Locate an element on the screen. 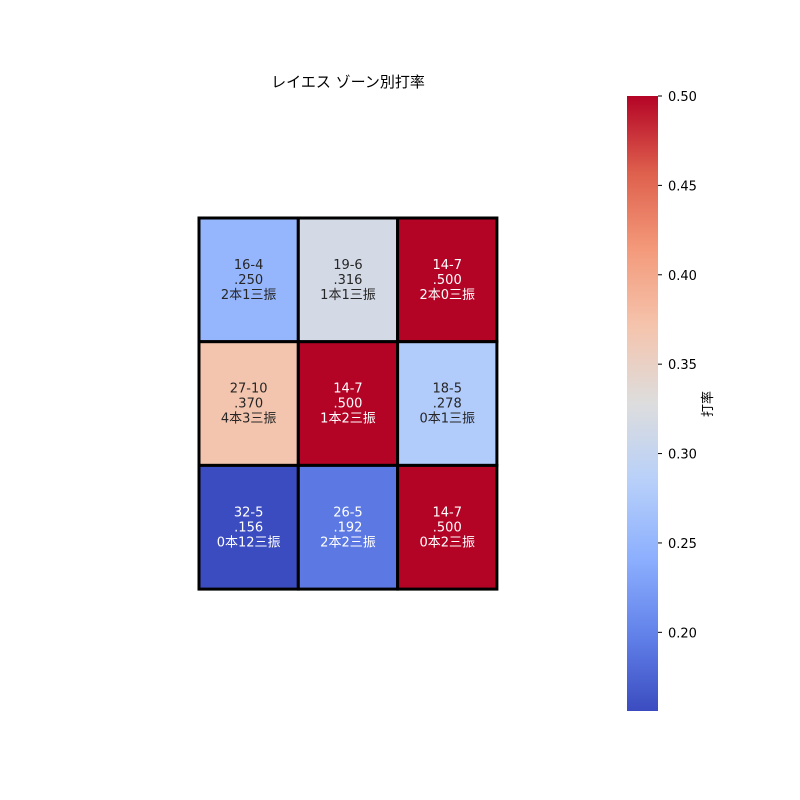  cell-detail: 2本0三振 is located at coordinates (447, 295).